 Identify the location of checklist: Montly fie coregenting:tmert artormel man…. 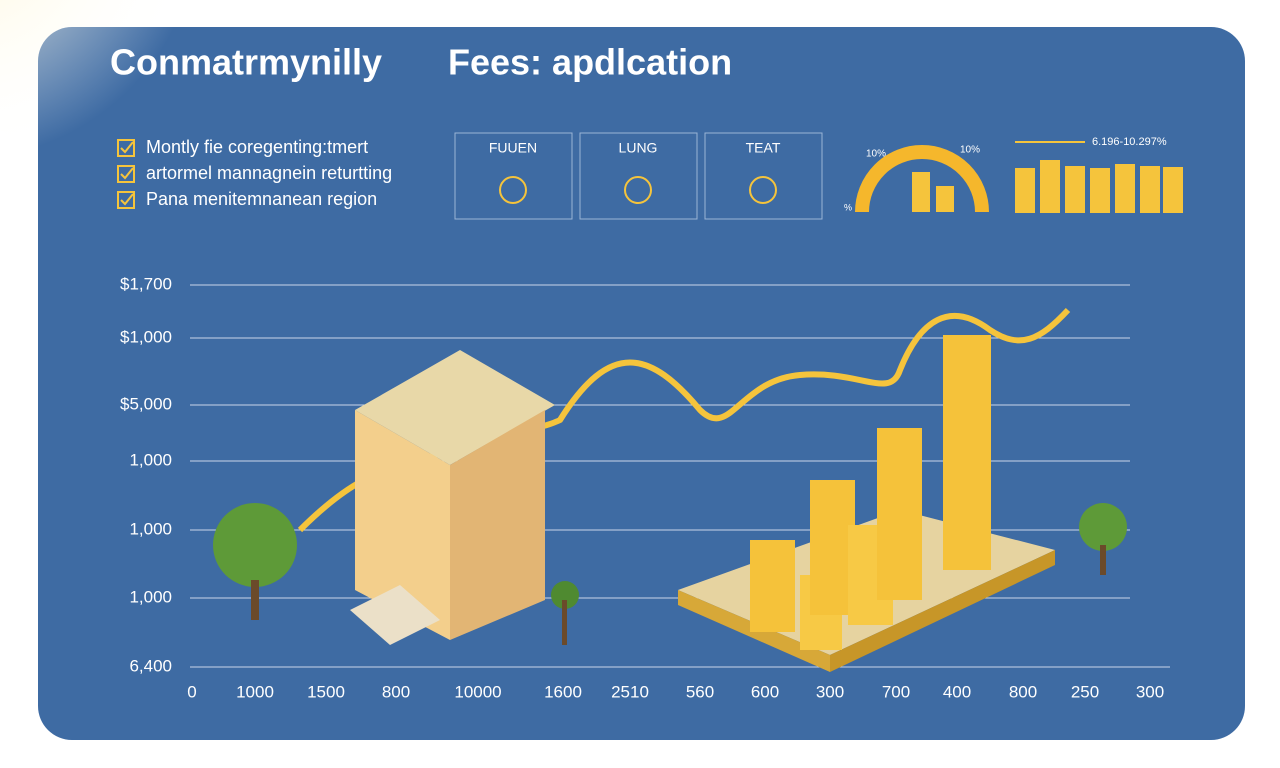
(254, 173).